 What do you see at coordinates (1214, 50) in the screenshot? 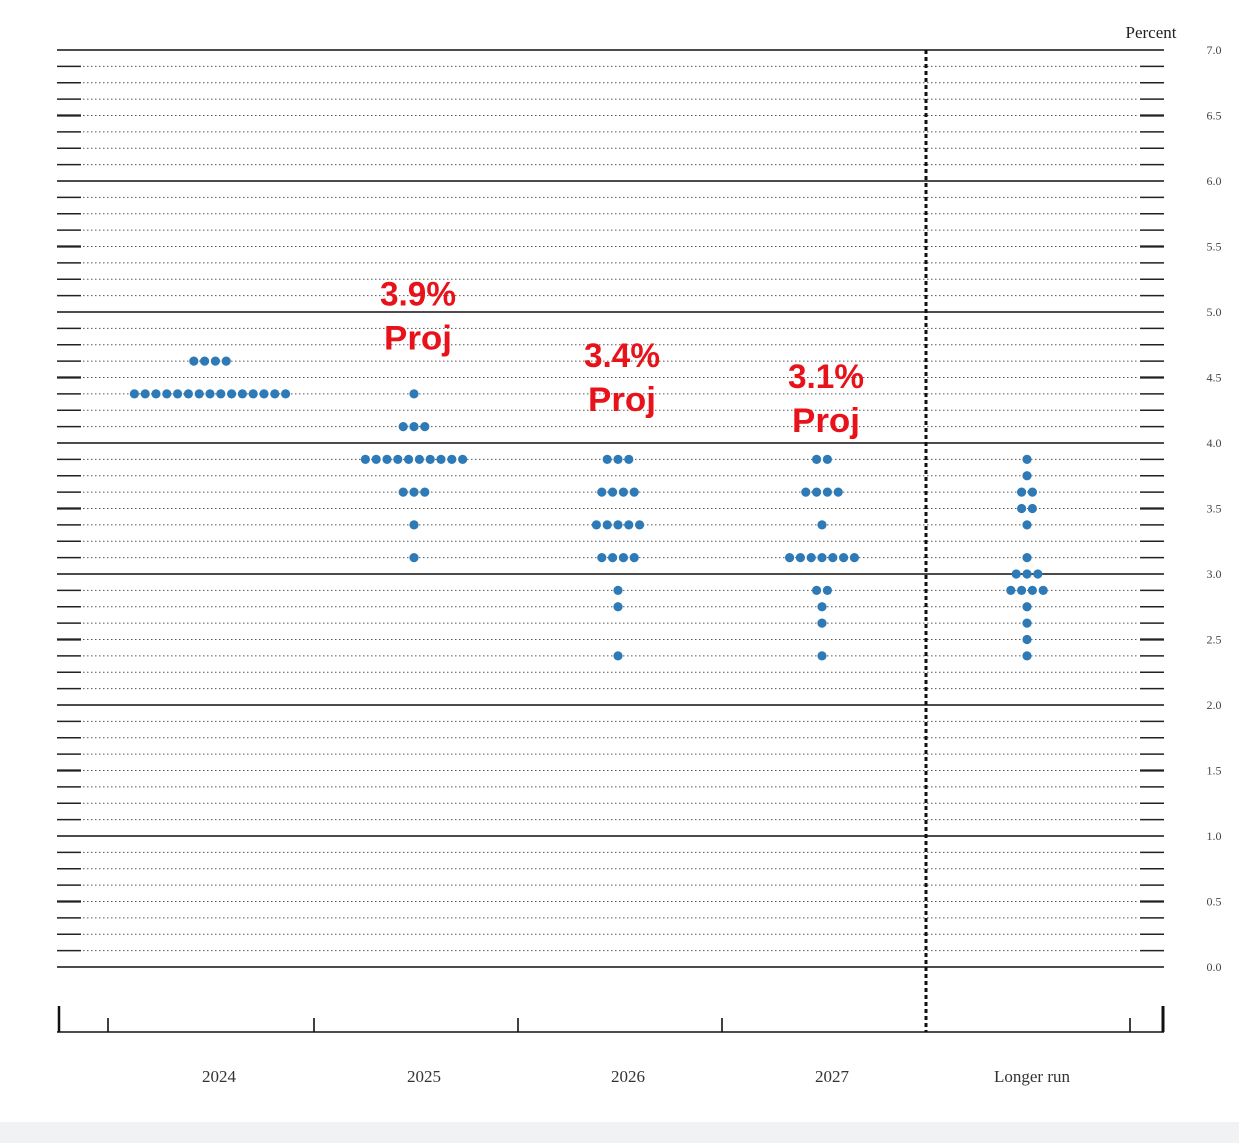
I see `y-tick-label: 7.0` at bounding box center [1214, 50].